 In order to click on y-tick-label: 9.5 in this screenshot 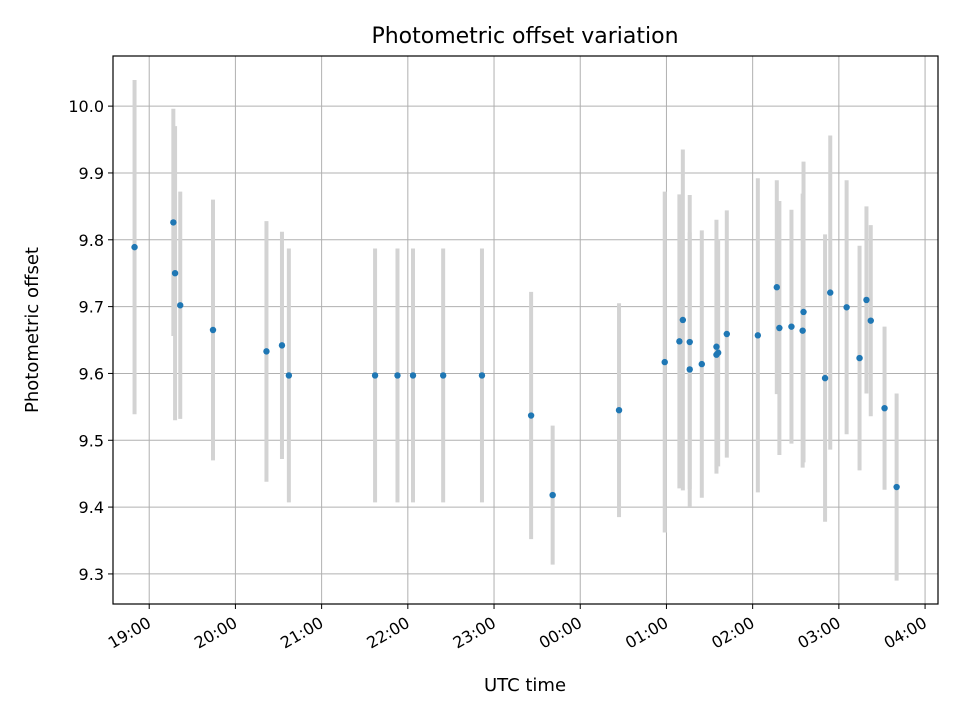, I will do `click(91, 440)`.